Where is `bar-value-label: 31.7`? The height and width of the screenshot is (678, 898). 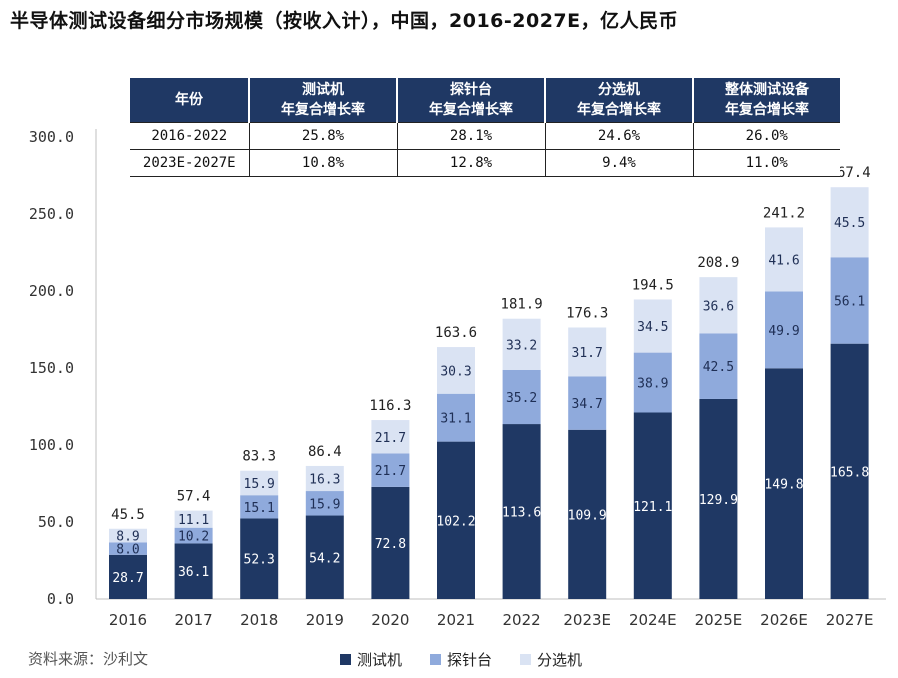
bar-value-label: 31.7 is located at coordinates (587, 353).